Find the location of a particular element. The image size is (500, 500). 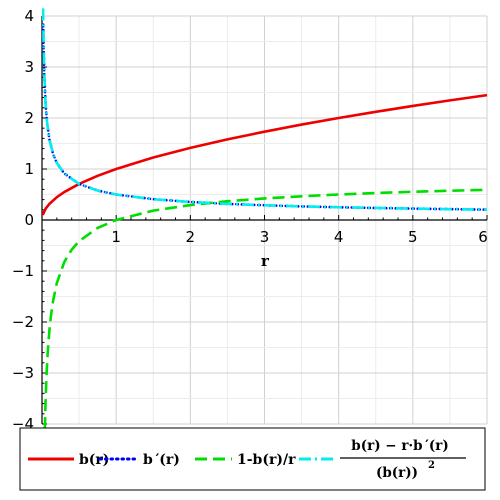

legend-label-b: b(r) is located at coordinates (94, 460).